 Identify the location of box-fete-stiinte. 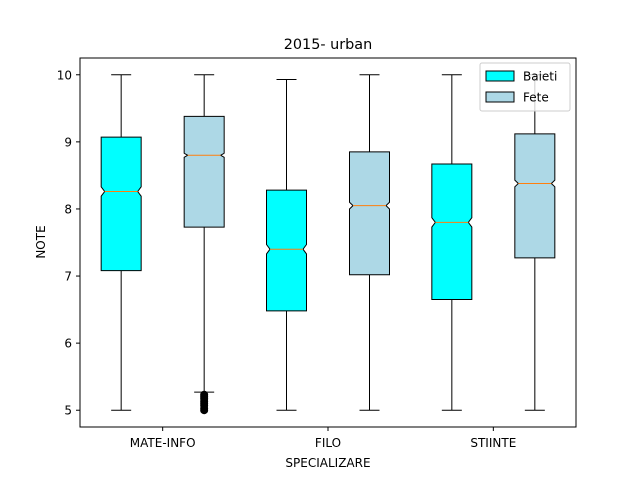
(535, 242).